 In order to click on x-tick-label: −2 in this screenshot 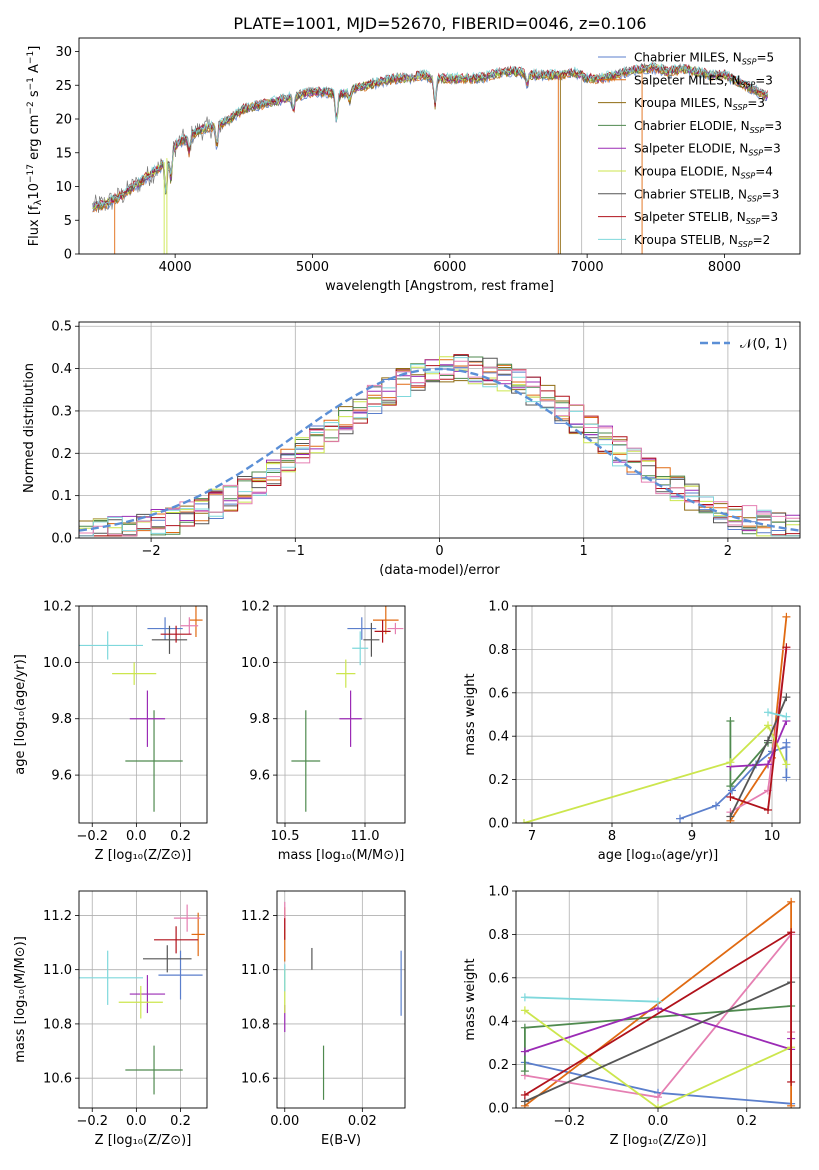, I will do `click(151, 551)`.